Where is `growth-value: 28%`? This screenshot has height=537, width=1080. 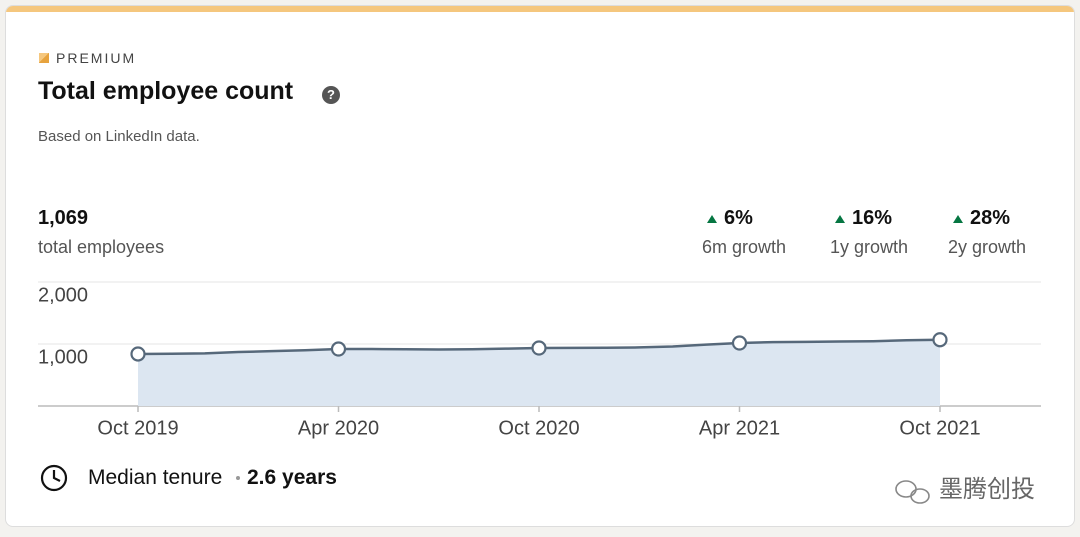 growth-value: 28% is located at coordinates (990, 218).